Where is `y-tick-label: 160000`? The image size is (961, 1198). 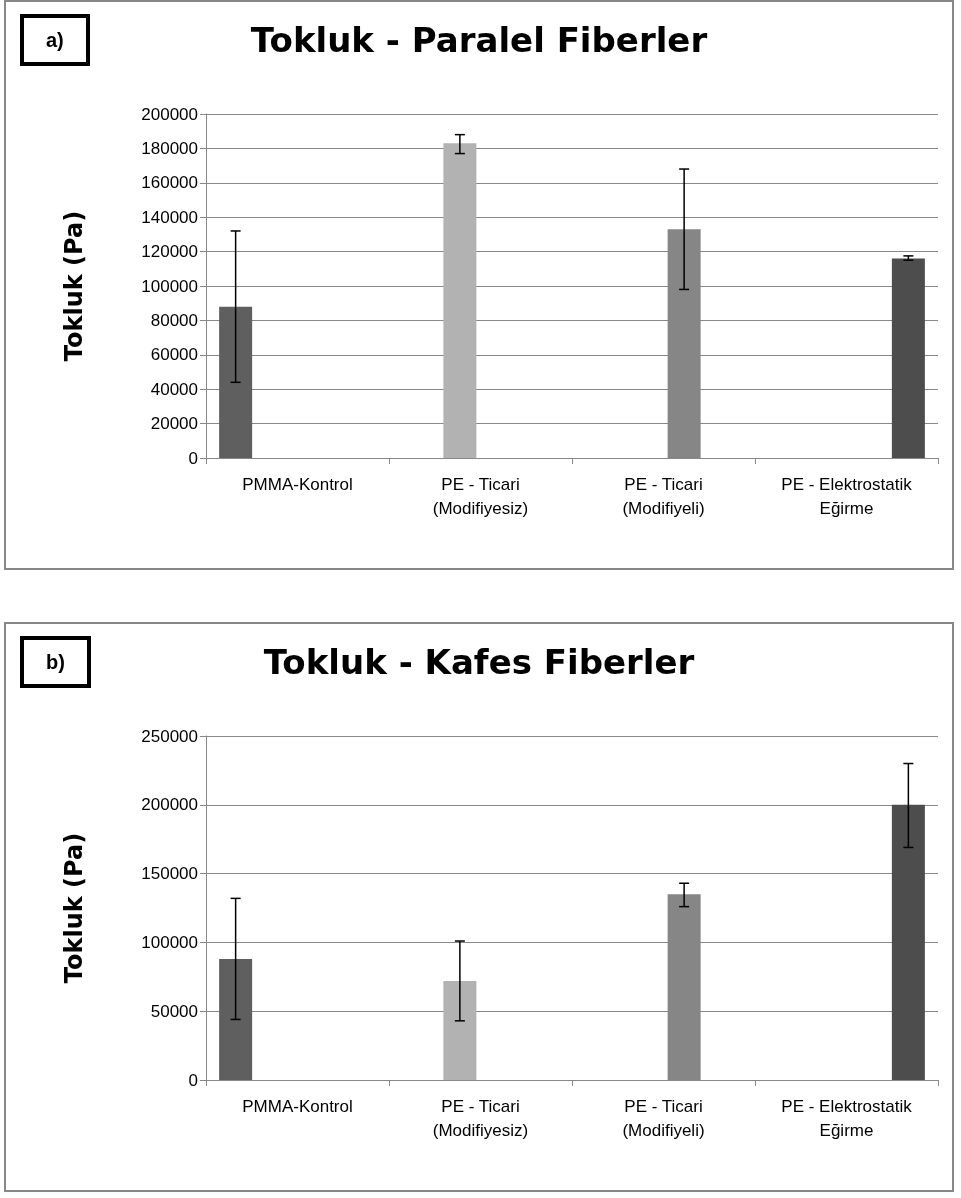 y-tick-label: 160000 is located at coordinates (169, 183).